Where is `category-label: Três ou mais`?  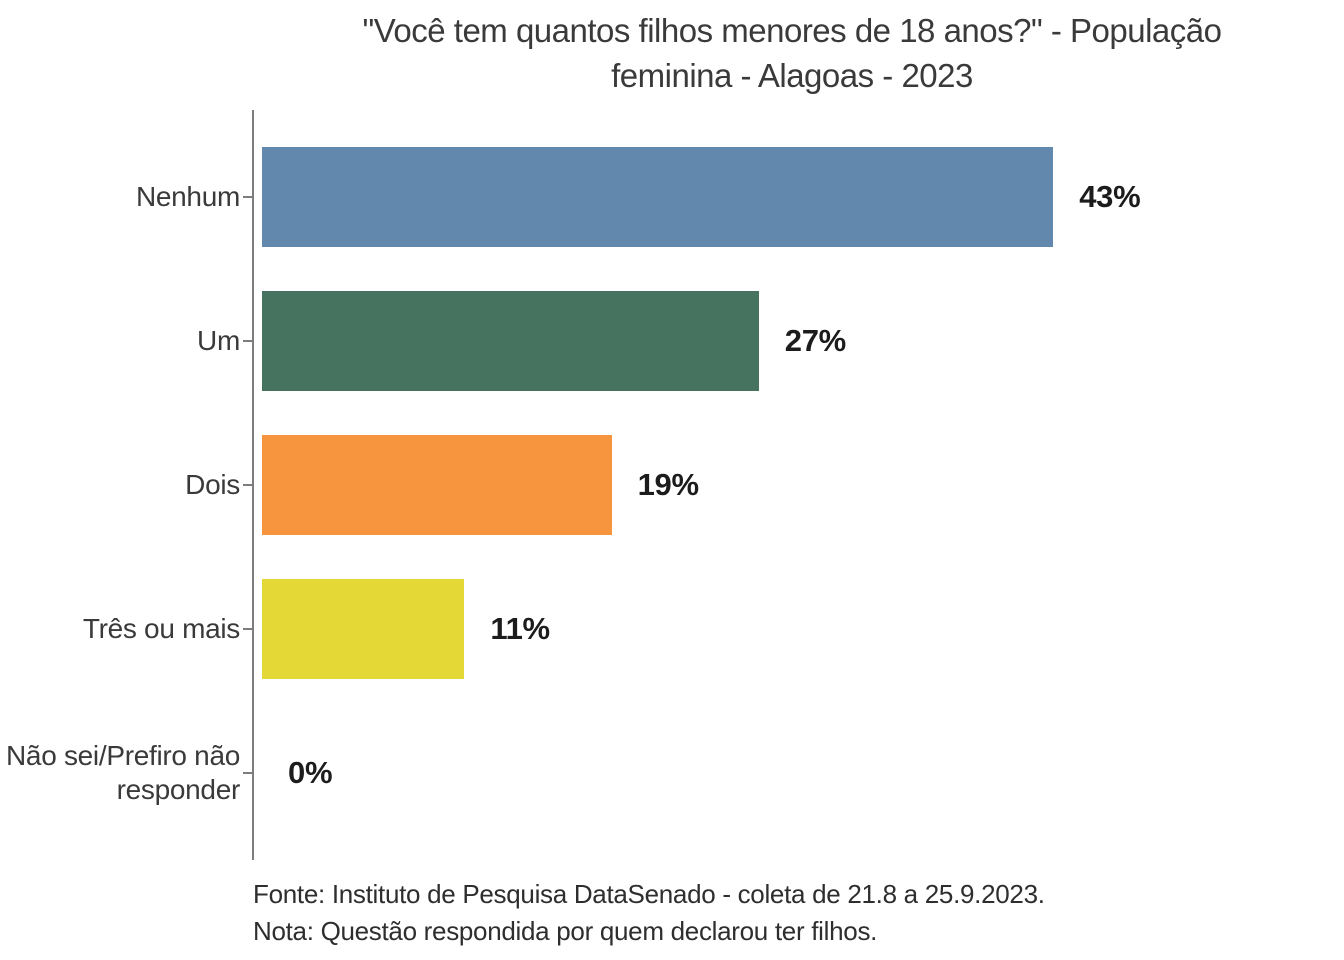
category-label: Três ou mais is located at coordinates (161, 628).